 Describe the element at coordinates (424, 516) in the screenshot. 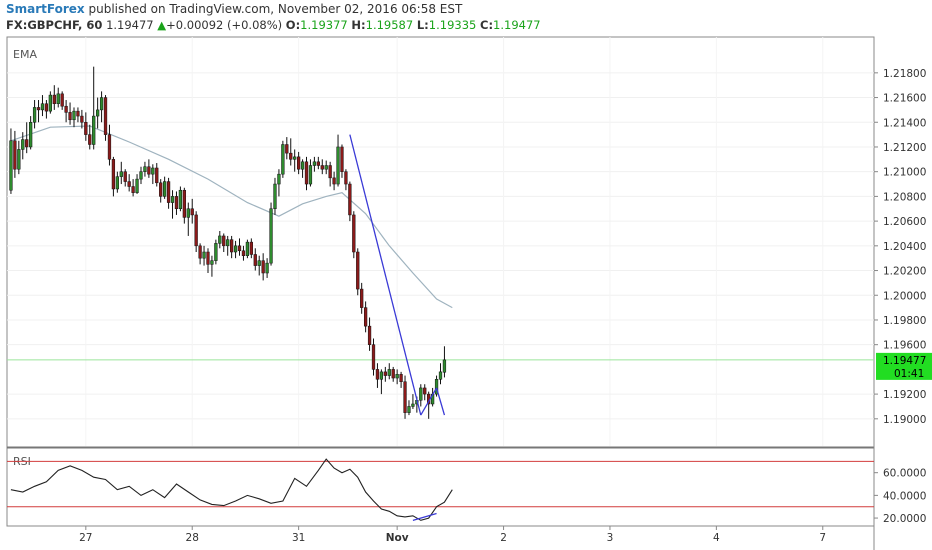

I see `rsi-trendline` at that location.